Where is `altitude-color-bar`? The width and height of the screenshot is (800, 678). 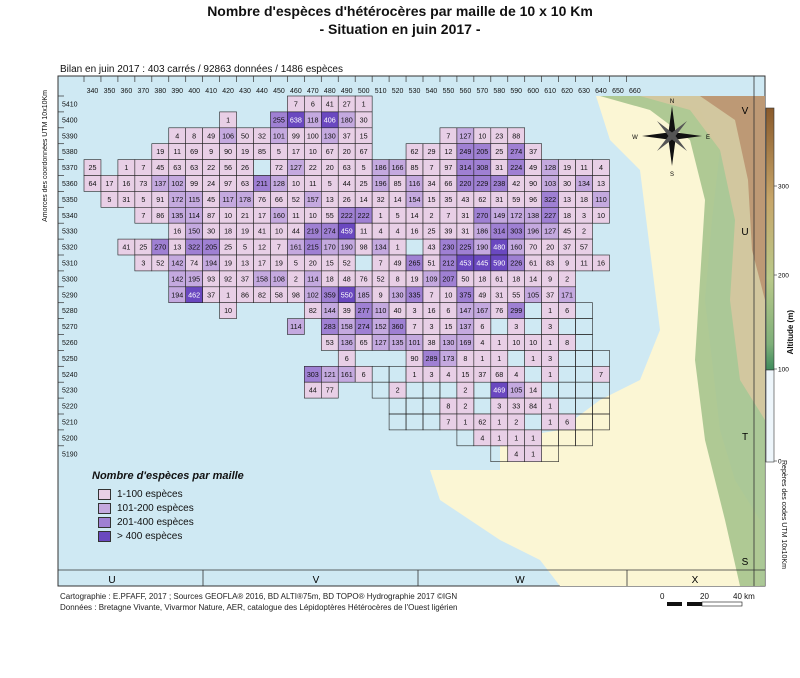 altitude-color-bar is located at coordinates (770, 239).